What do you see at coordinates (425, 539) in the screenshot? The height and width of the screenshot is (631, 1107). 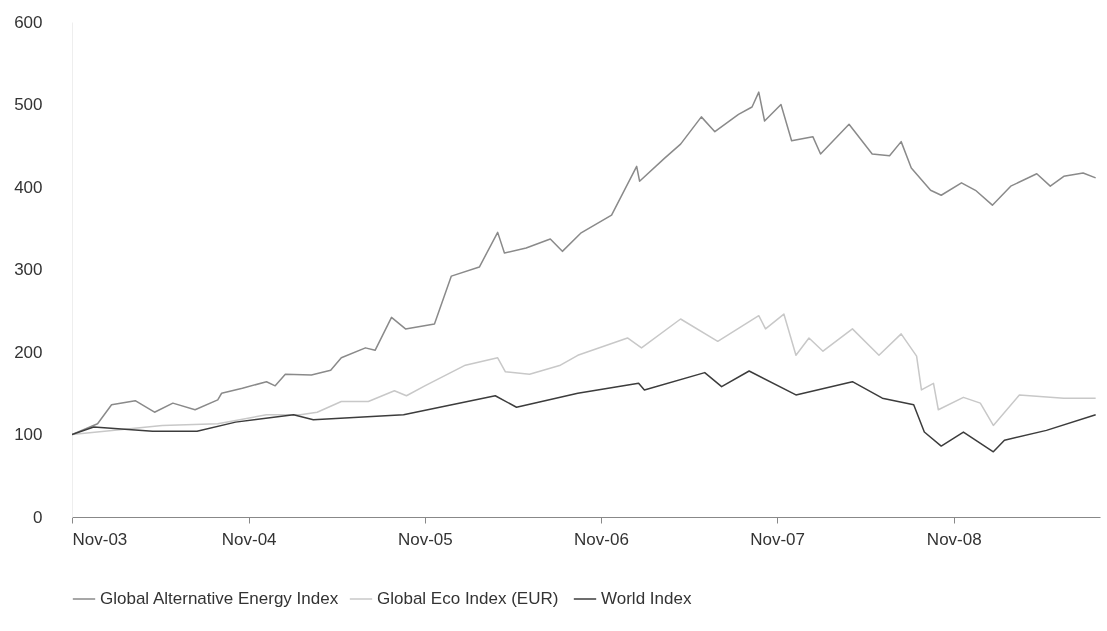 I see `x-tick-label: Nov-05` at bounding box center [425, 539].